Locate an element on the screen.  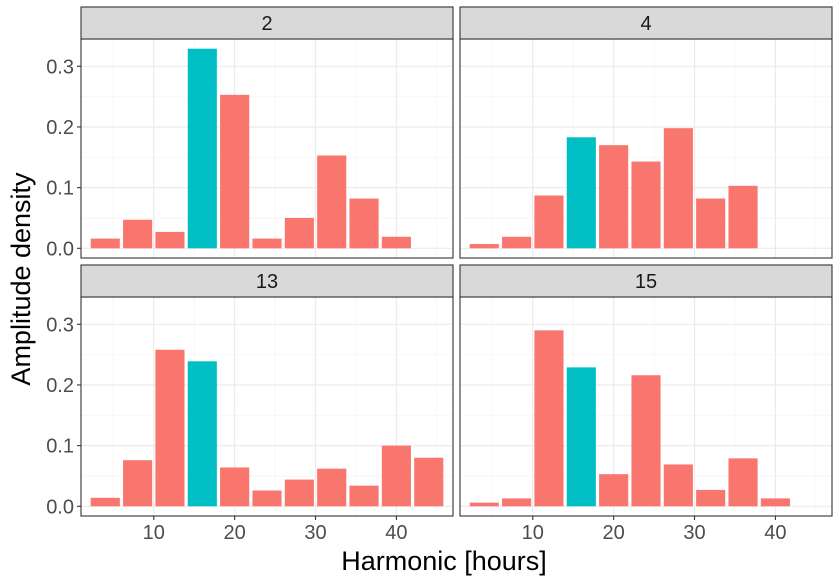
facet-strip-label: 15 is located at coordinates (646, 282).